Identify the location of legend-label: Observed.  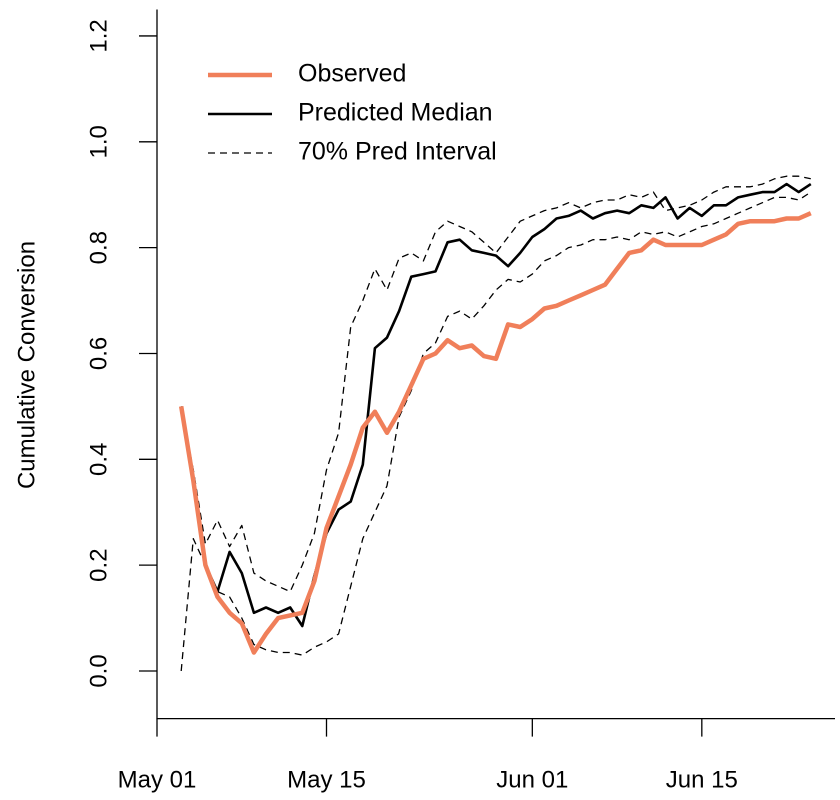
(352, 74).